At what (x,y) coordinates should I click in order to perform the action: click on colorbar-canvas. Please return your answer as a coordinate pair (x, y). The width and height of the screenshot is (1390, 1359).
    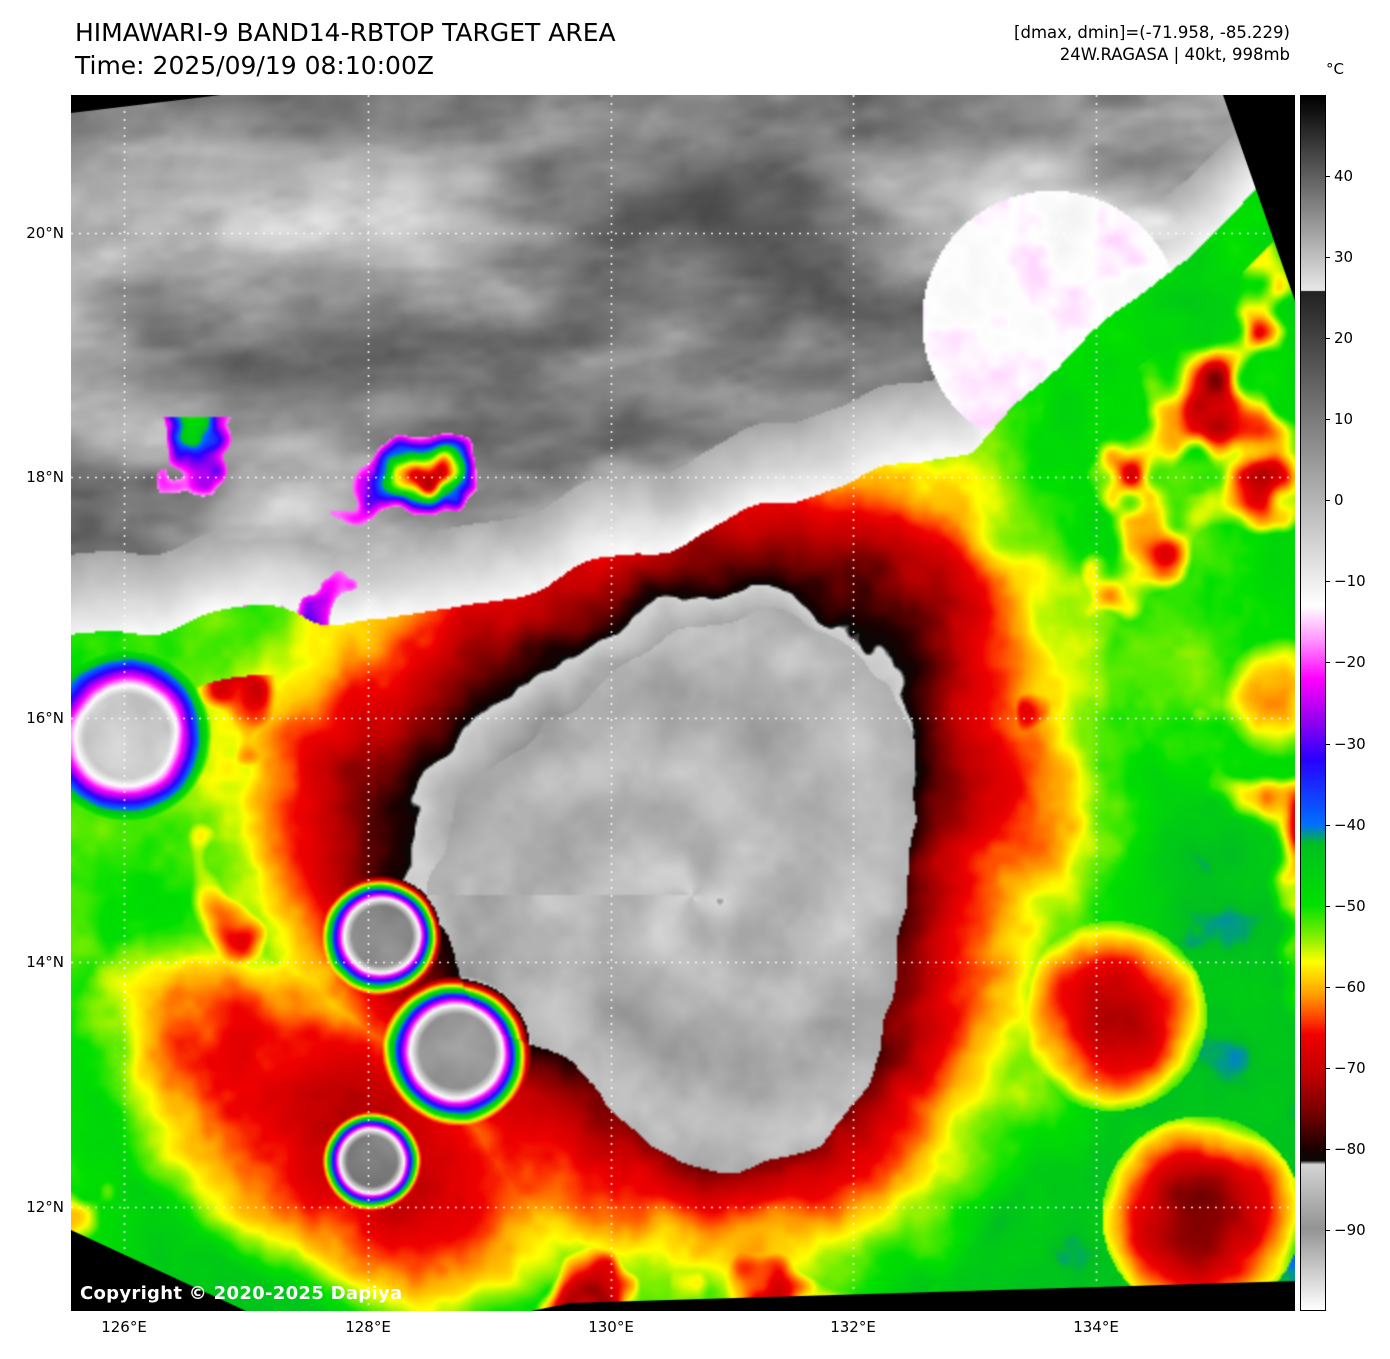
    Looking at the image, I should click on (1313, 703).